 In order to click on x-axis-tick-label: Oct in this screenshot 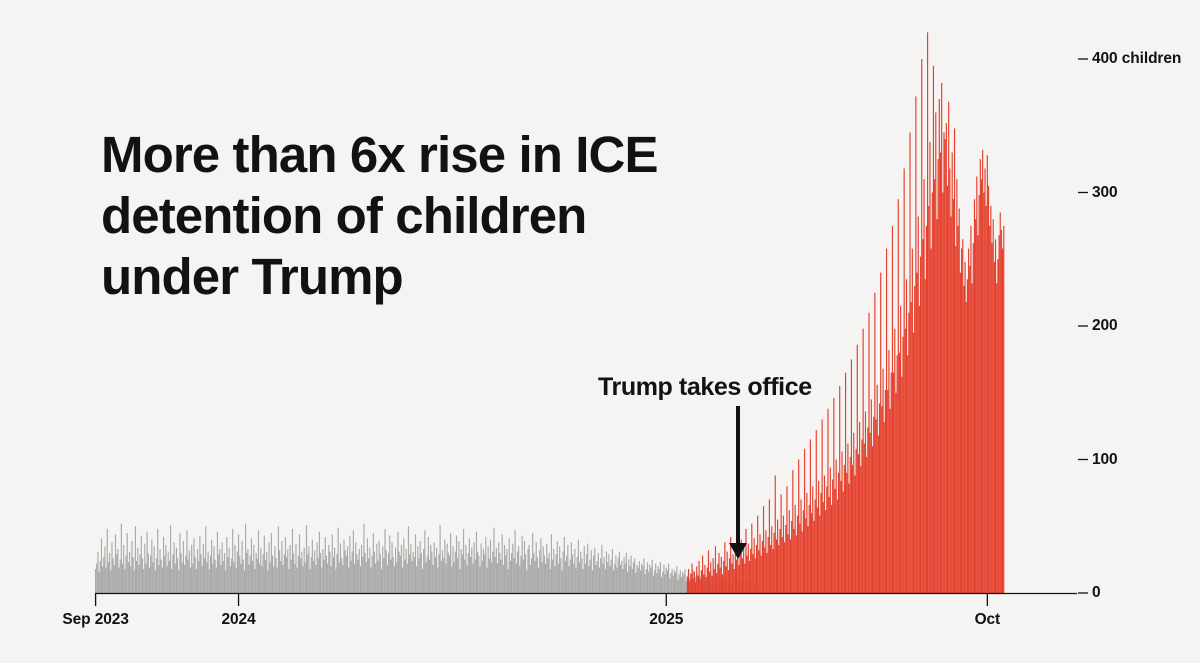, I will do `click(987, 619)`.